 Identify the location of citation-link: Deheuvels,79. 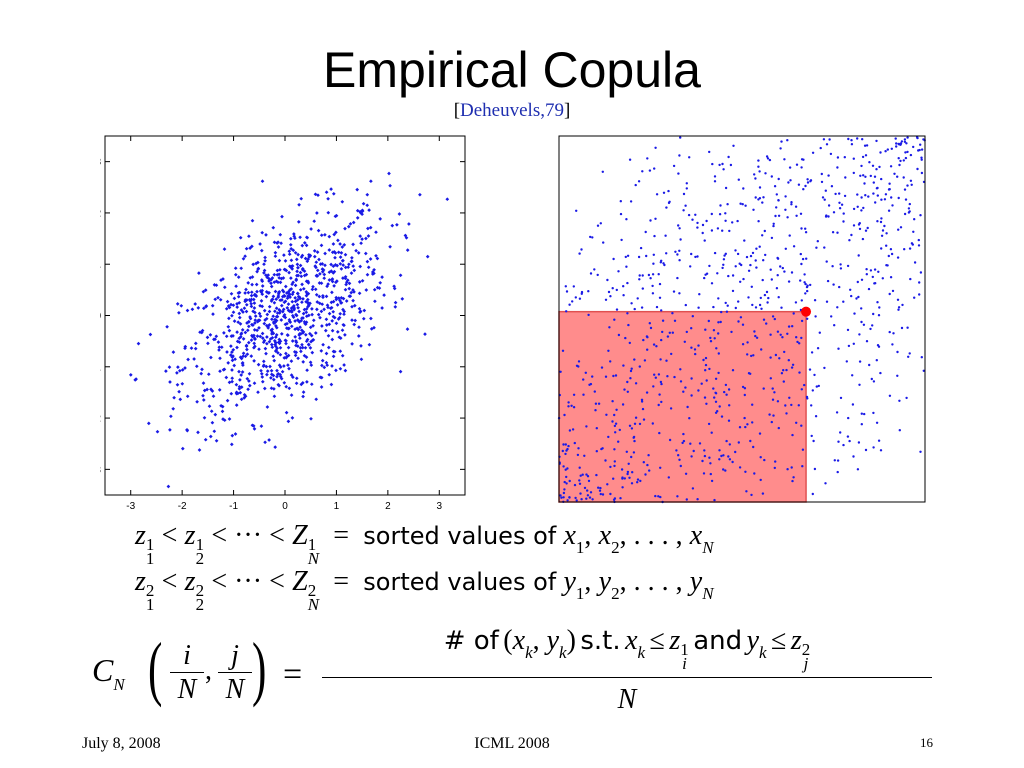
(512, 110).